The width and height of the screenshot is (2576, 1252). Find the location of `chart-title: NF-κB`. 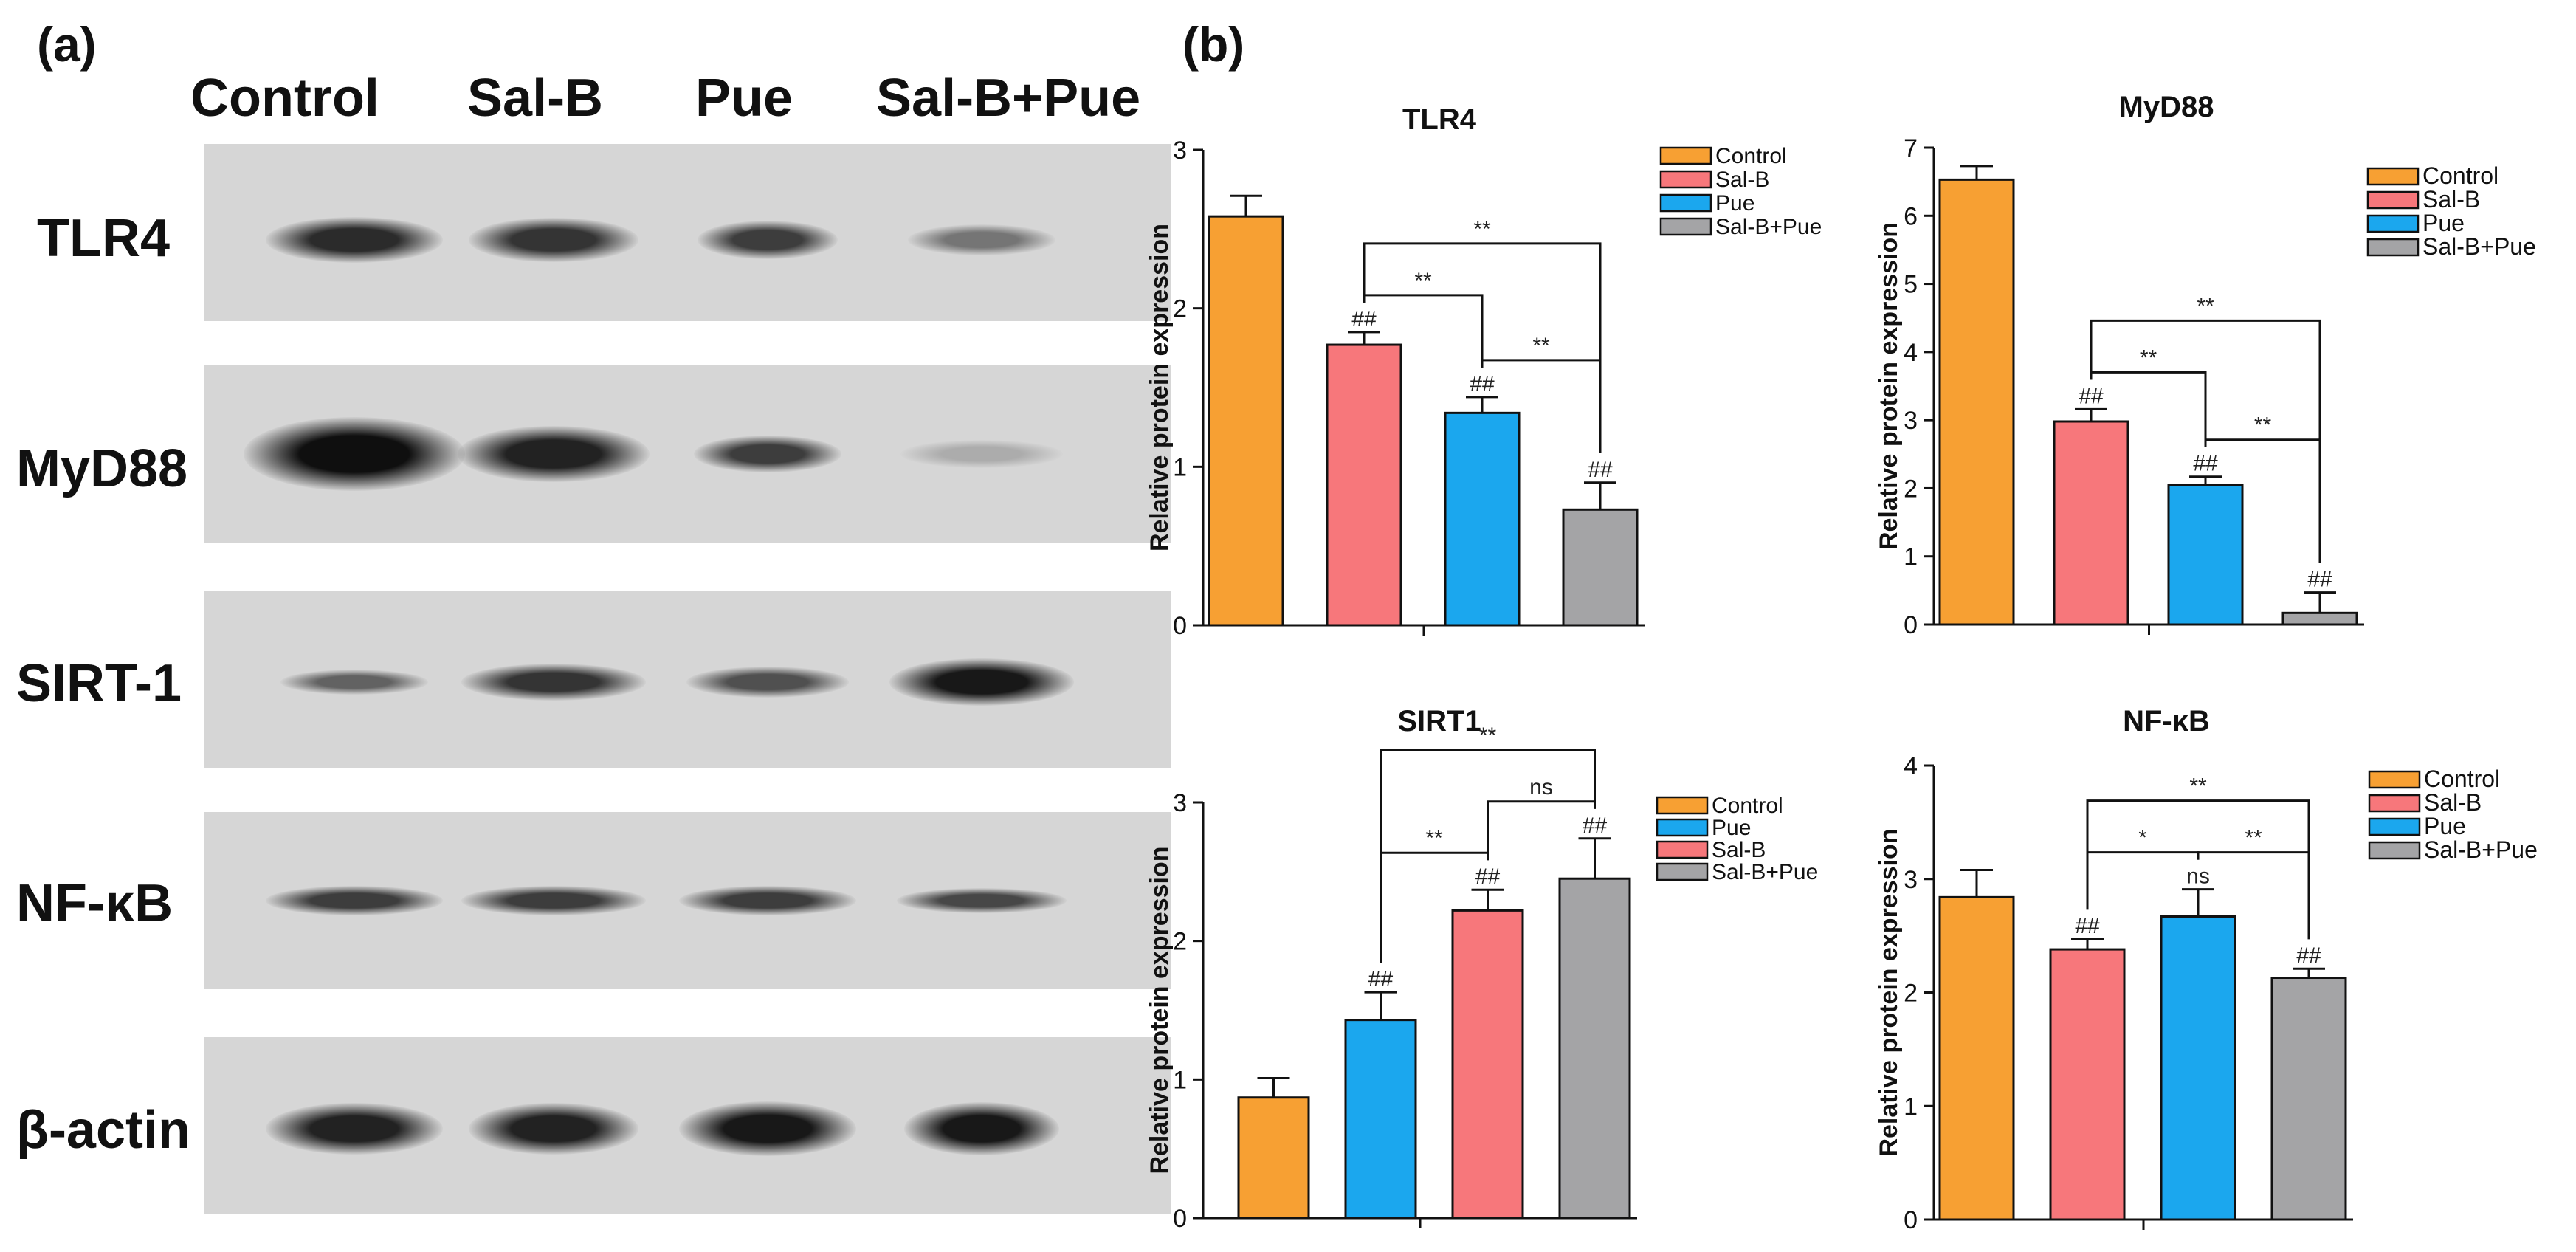

chart-title: NF-κB is located at coordinates (2167, 721).